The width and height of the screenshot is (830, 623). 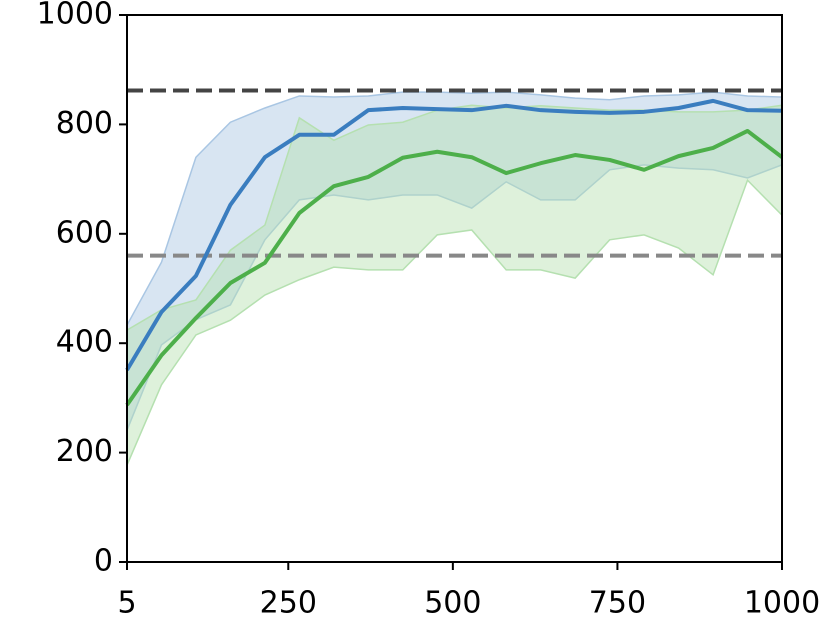 I want to click on x-tick-label: 750, so click(x=617, y=603).